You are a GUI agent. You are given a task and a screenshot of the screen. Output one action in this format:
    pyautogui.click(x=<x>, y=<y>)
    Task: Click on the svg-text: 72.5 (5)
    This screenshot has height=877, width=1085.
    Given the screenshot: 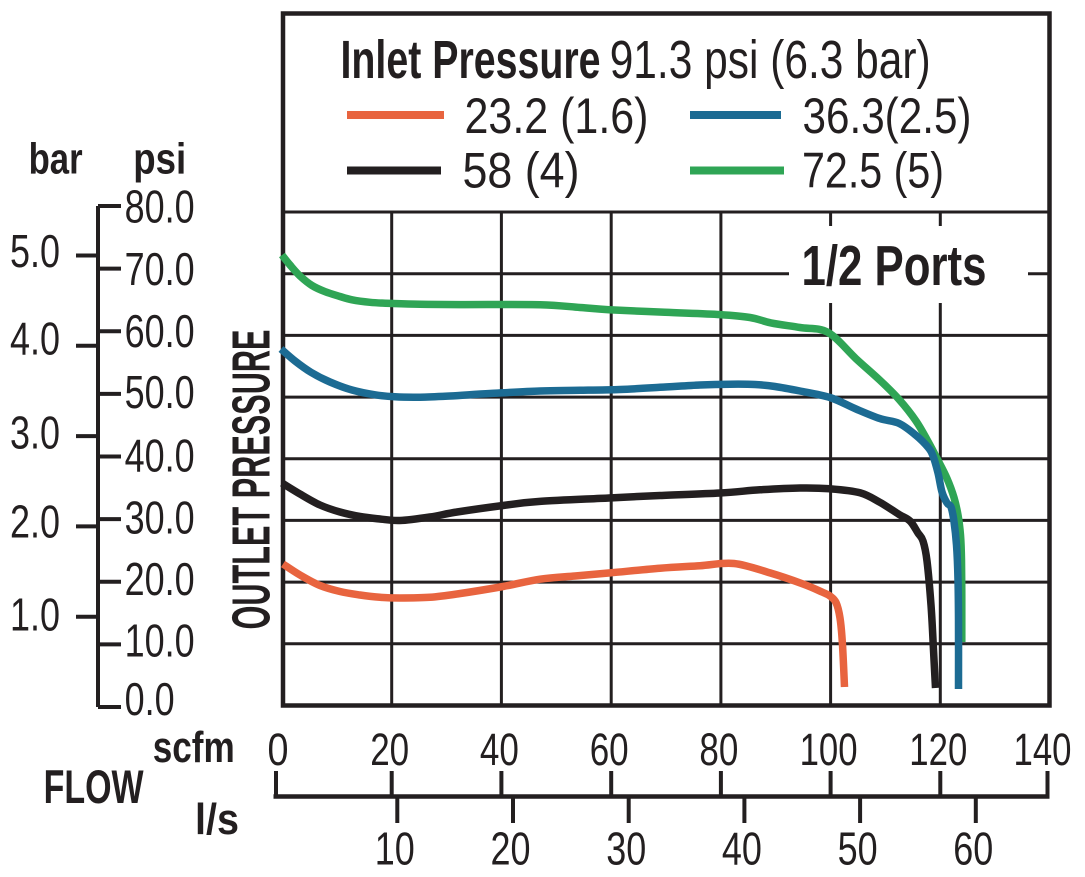 What is the action you would take?
    pyautogui.click(x=873, y=171)
    